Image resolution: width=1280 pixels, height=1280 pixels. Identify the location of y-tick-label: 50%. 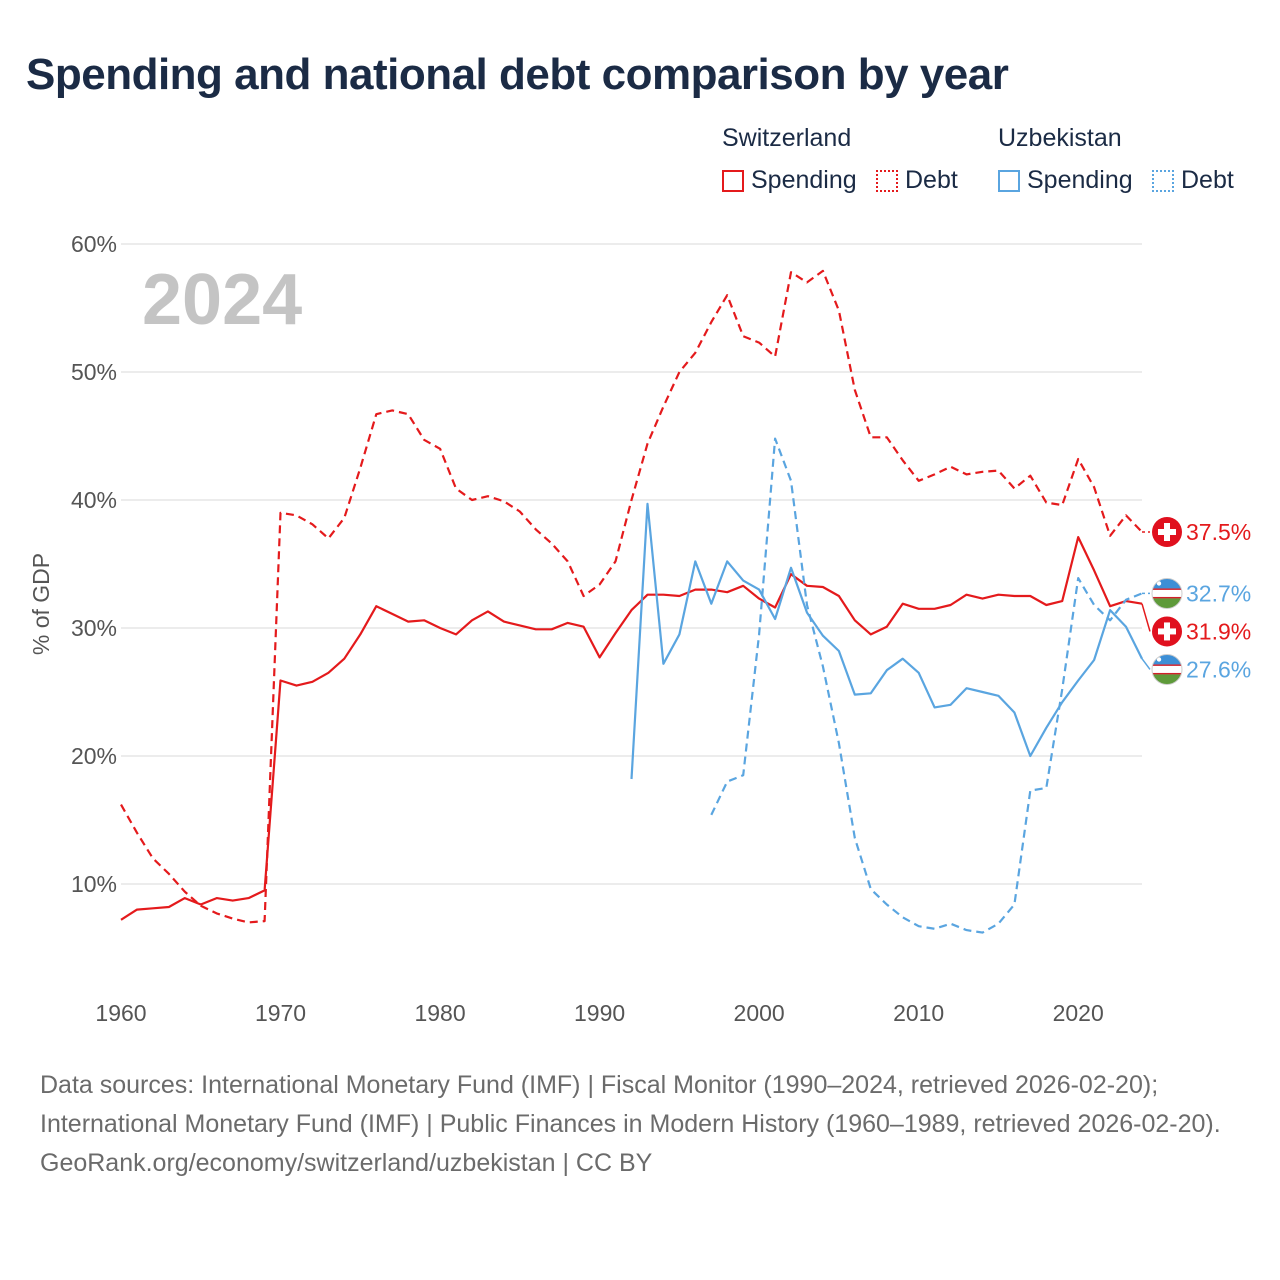
(94, 372).